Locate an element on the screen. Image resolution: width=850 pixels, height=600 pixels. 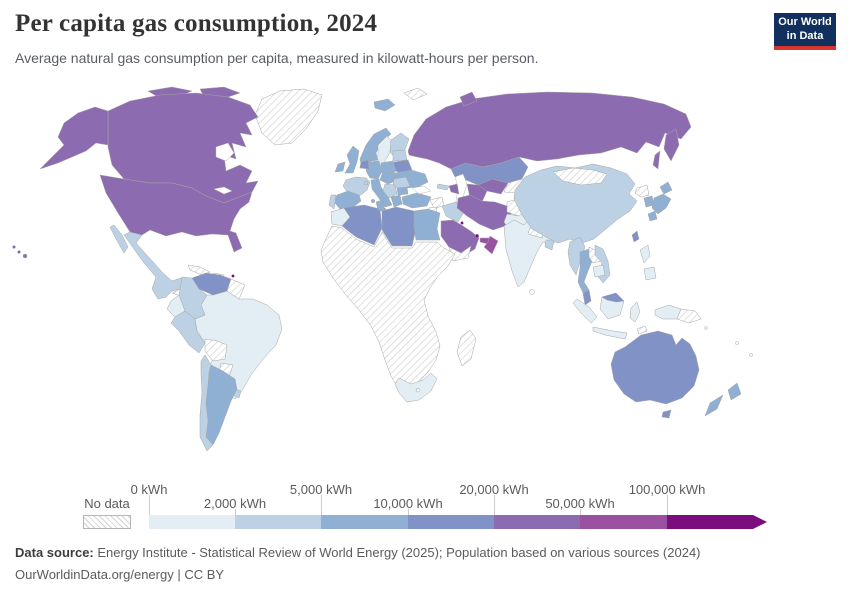
legend-segment-100k-plus is located at coordinates (717, 522).